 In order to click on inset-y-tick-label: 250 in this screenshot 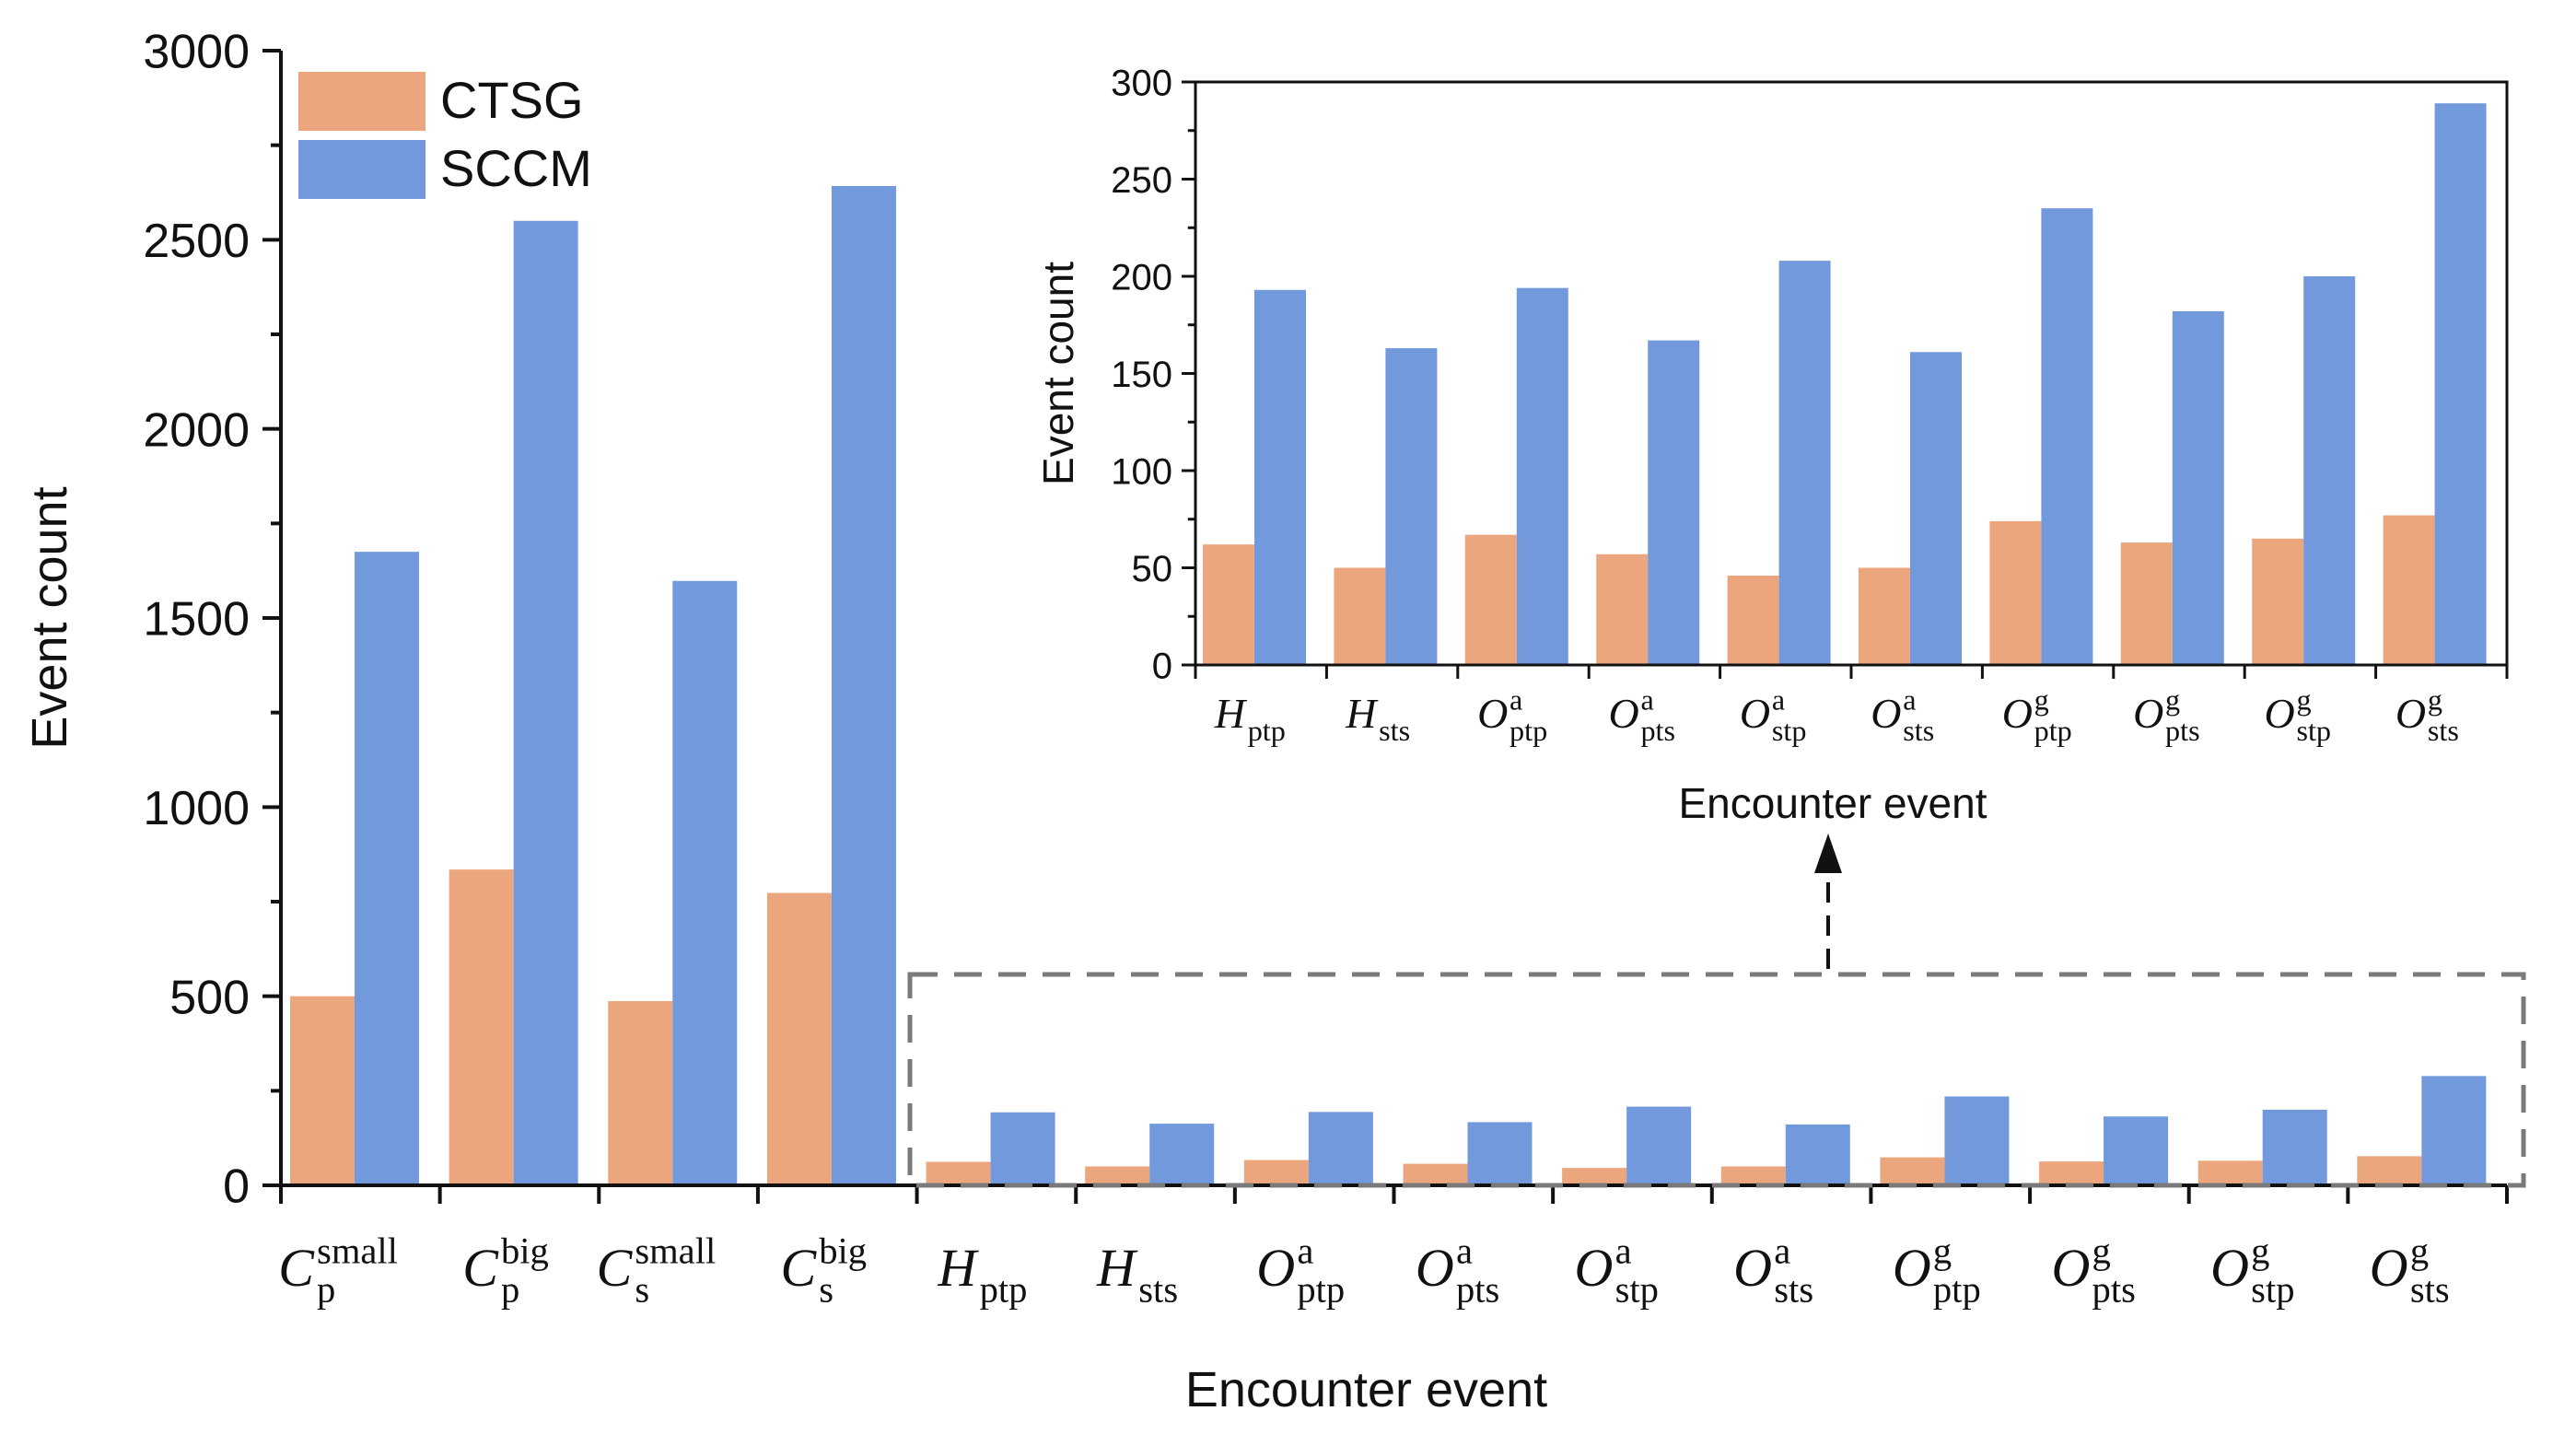, I will do `click(1141, 180)`.